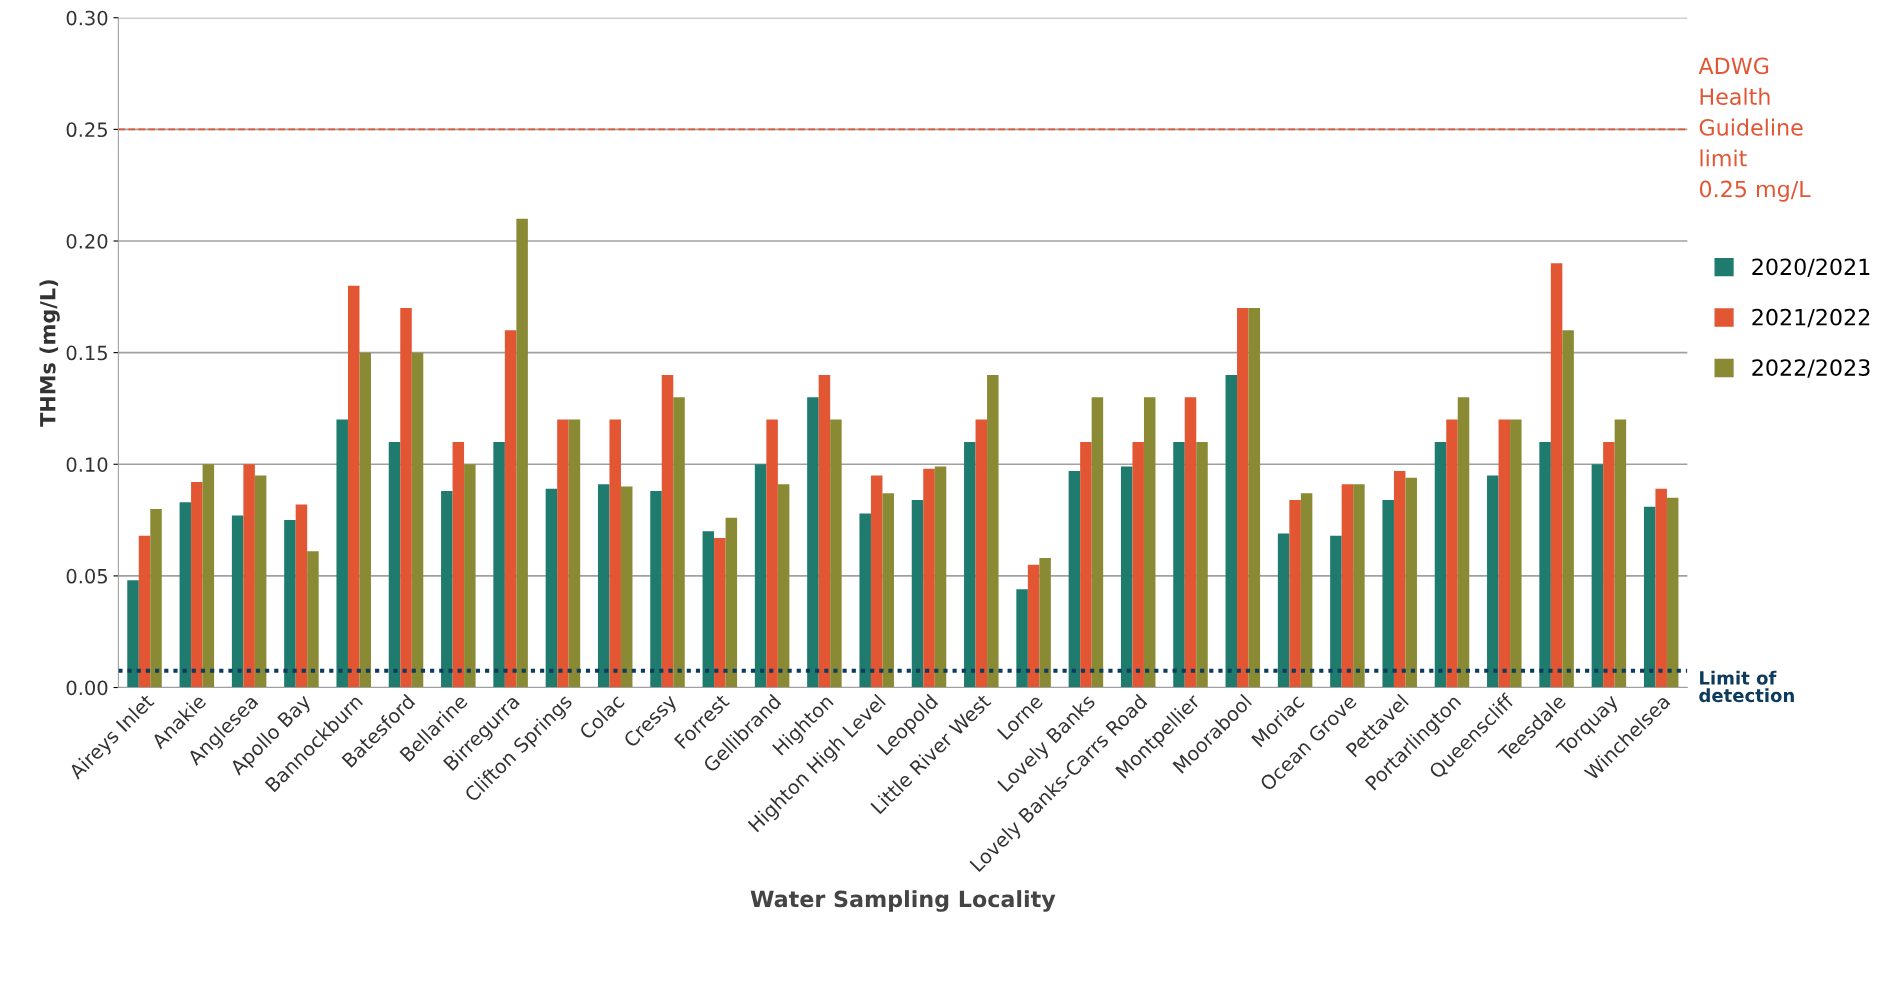  What do you see at coordinates (1811, 368) in the screenshot?
I see `legend-label: 2022/2023` at bounding box center [1811, 368].